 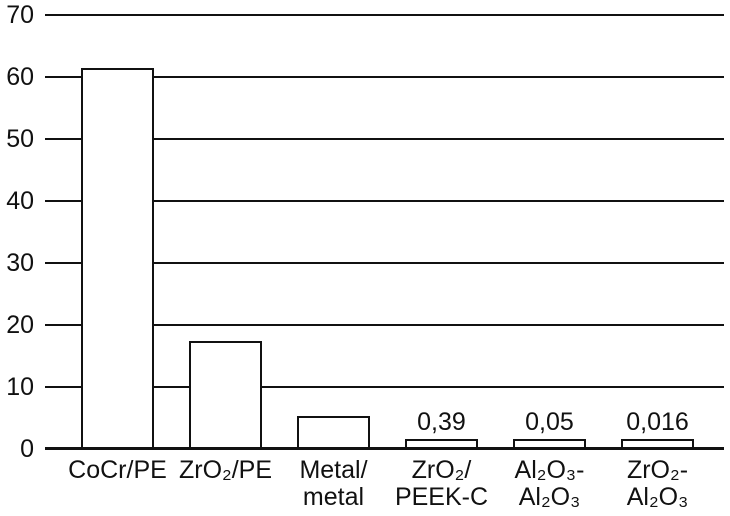 I want to click on bar-value-label: 0,39, so click(x=441, y=422).